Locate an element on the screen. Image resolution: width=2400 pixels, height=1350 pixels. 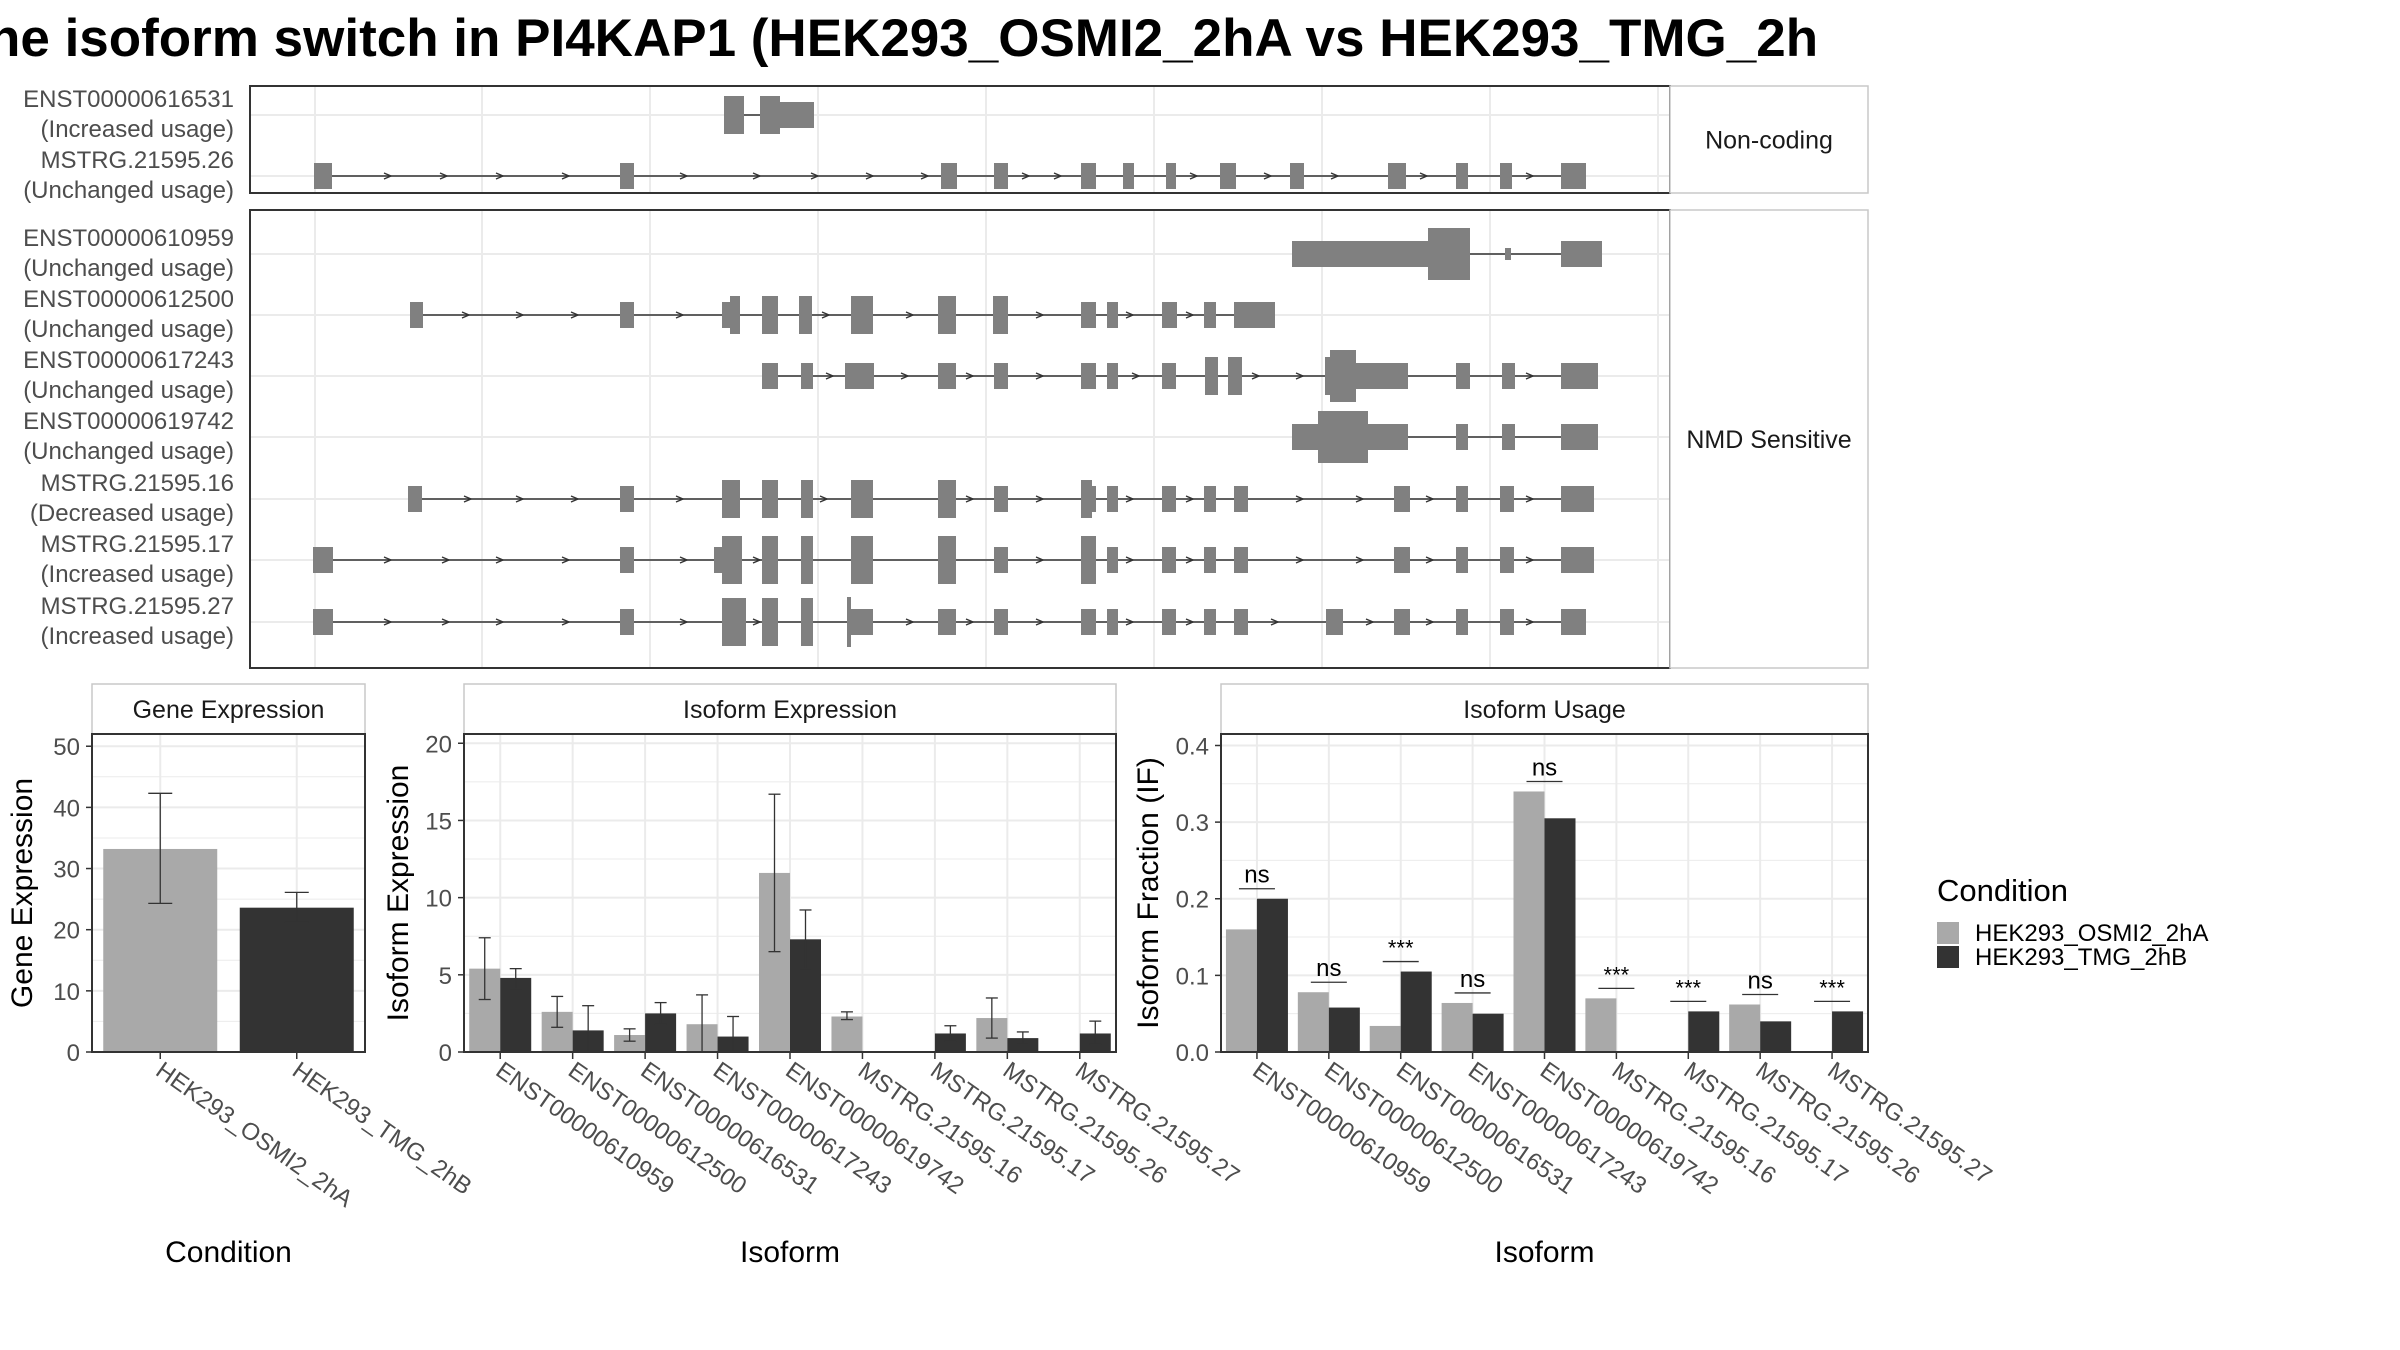
panel-border is located at coordinates (228, 893).